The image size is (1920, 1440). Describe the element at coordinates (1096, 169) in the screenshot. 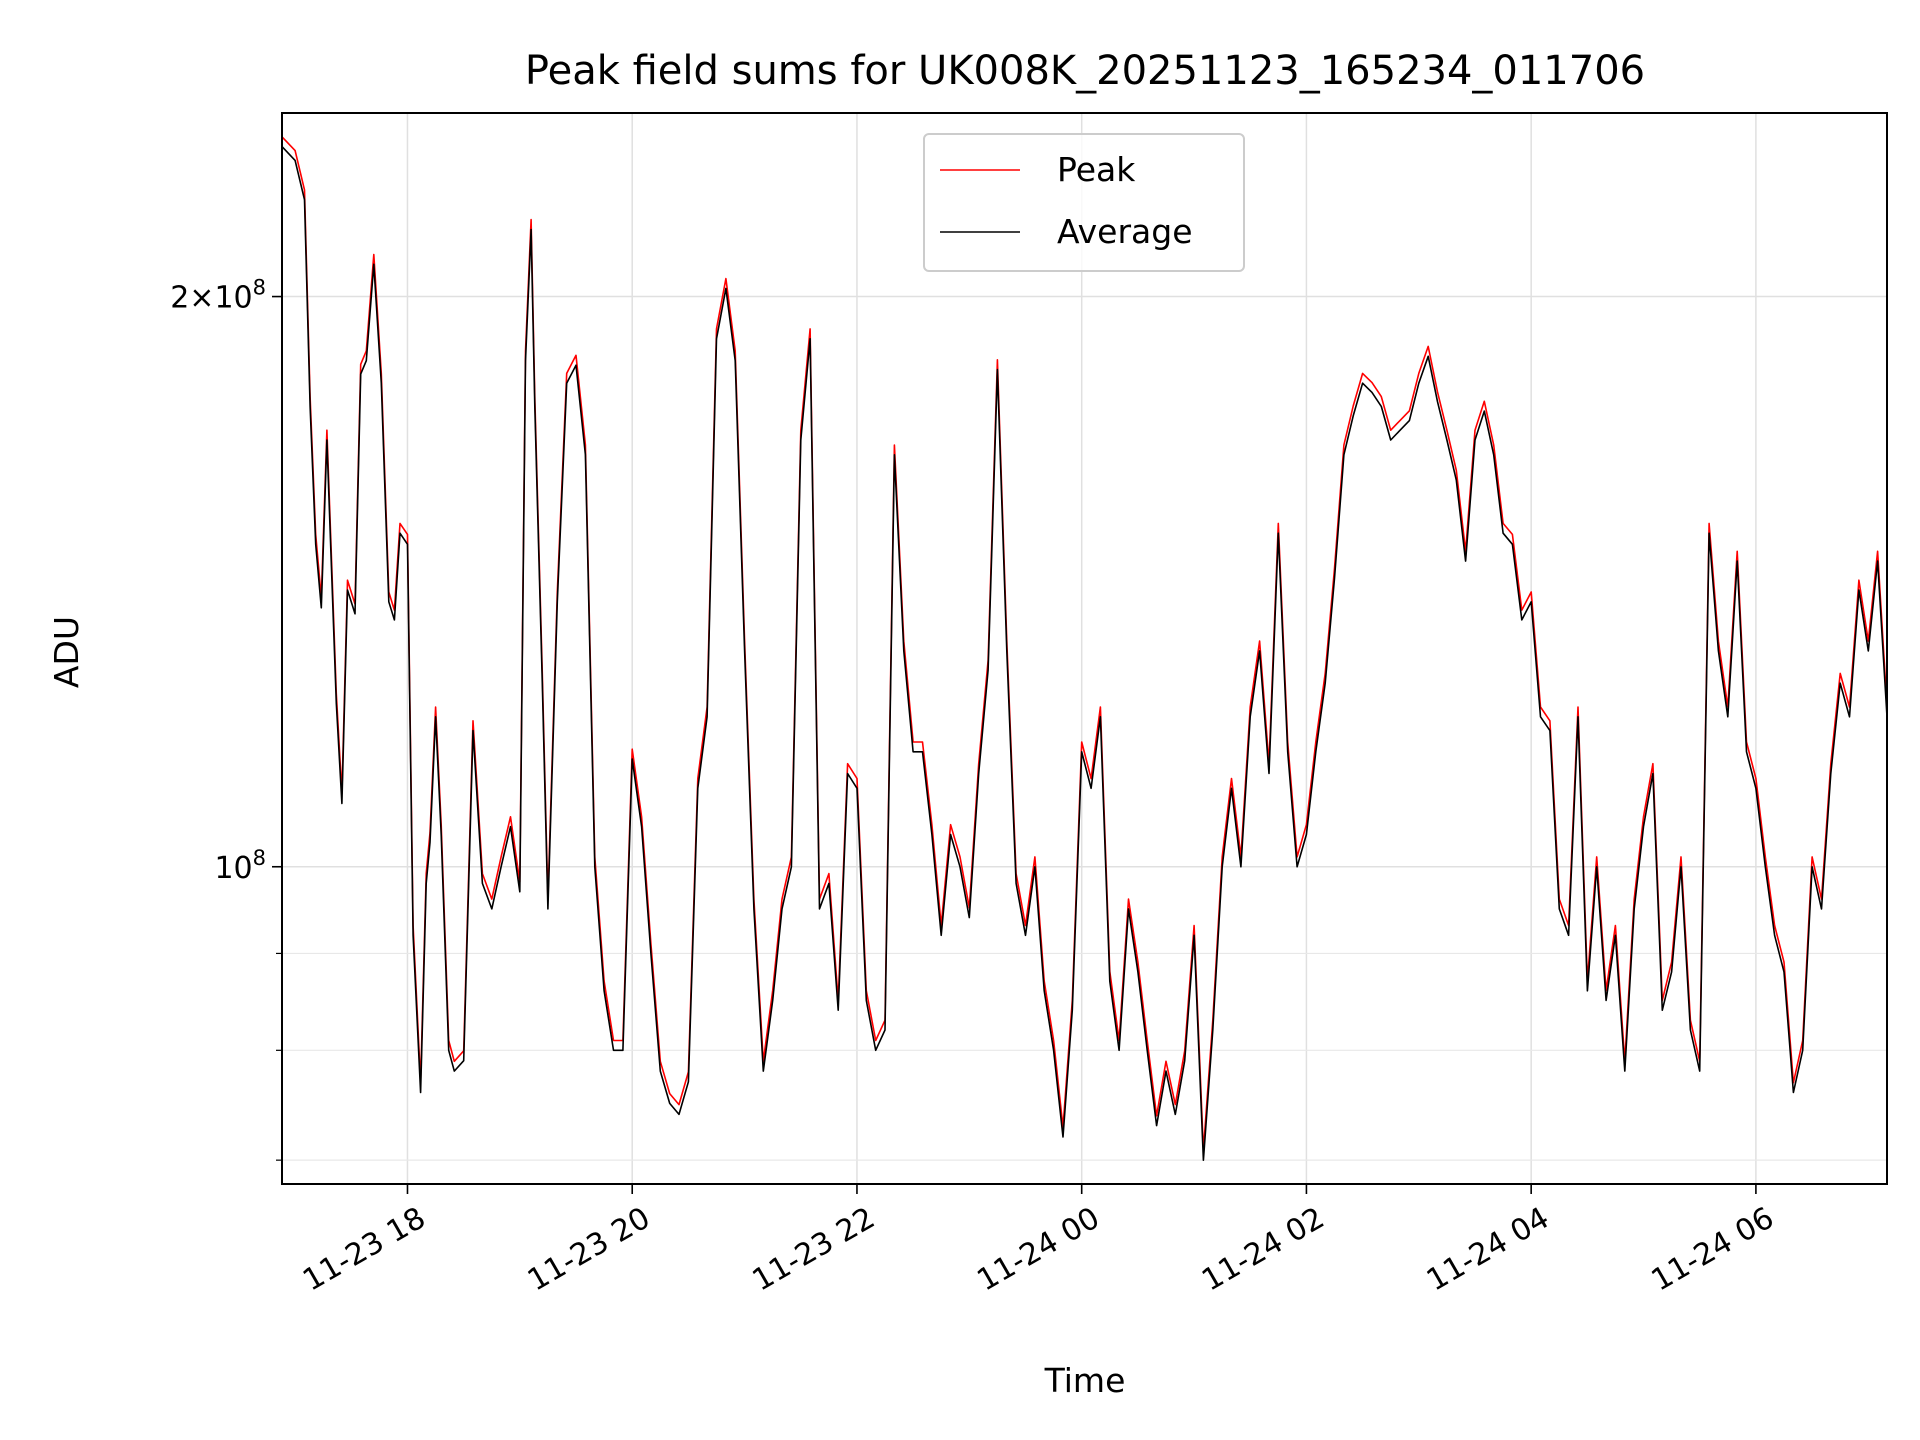

I see `legend-label-peak: Peak` at that location.